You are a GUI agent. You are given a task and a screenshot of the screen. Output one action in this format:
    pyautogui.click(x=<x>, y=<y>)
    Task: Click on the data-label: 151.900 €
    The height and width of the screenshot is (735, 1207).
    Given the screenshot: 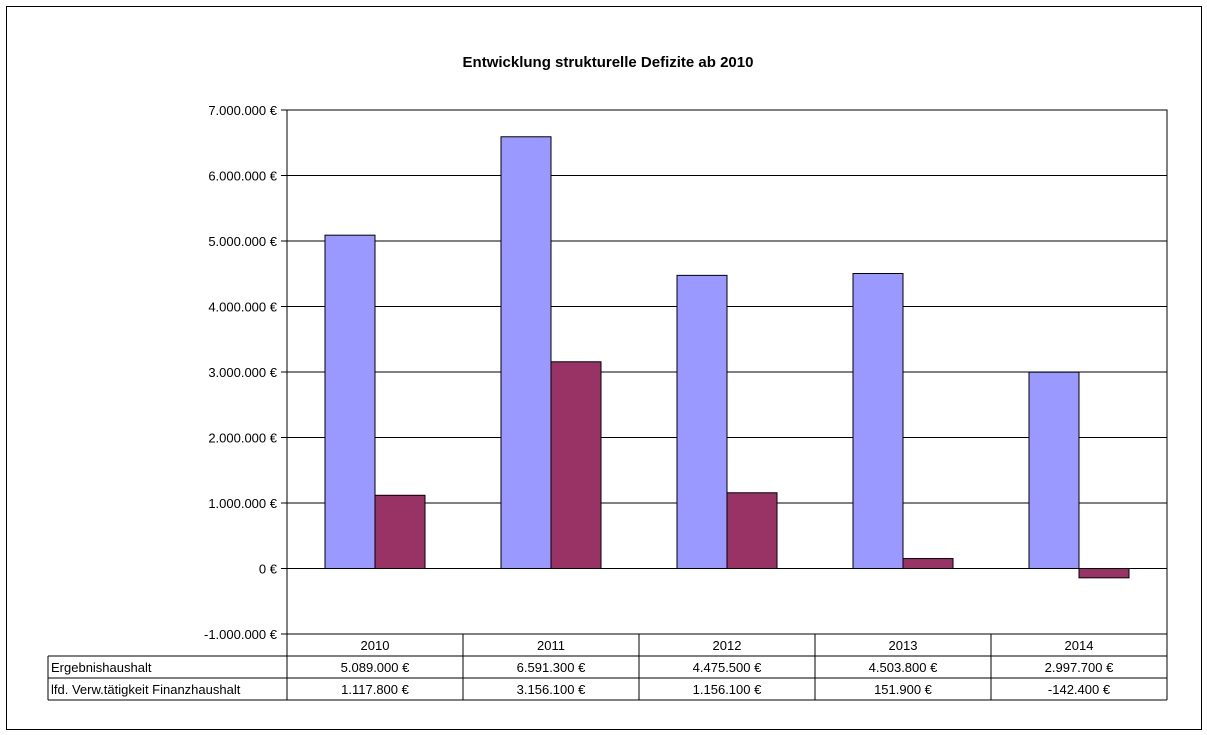 What is the action you would take?
    pyautogui.click(x=903, y=689)
    